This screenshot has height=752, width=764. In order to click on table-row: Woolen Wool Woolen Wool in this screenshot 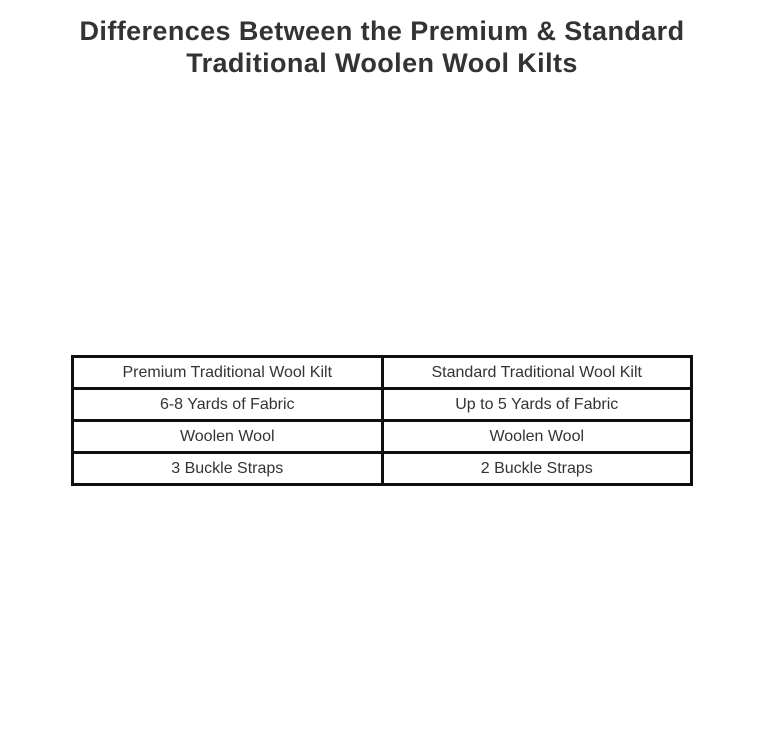, I will do `click(382, 436)`.